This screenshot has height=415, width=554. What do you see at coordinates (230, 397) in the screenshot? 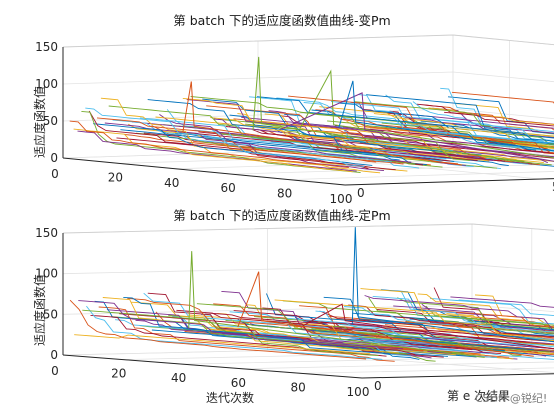
I see `bottom-xaxis-label: 迭代次数` at bounding box center [230, 397].